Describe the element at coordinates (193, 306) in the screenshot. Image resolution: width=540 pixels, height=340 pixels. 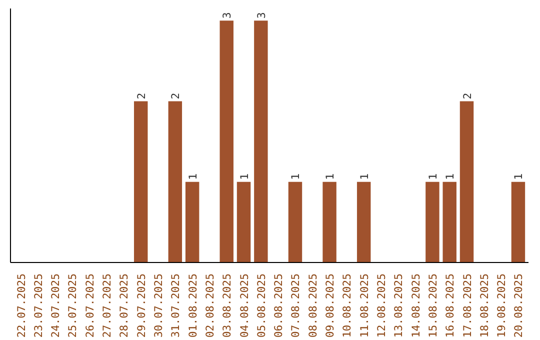
I see `x-tick-label: 01.08.2025` at that location.